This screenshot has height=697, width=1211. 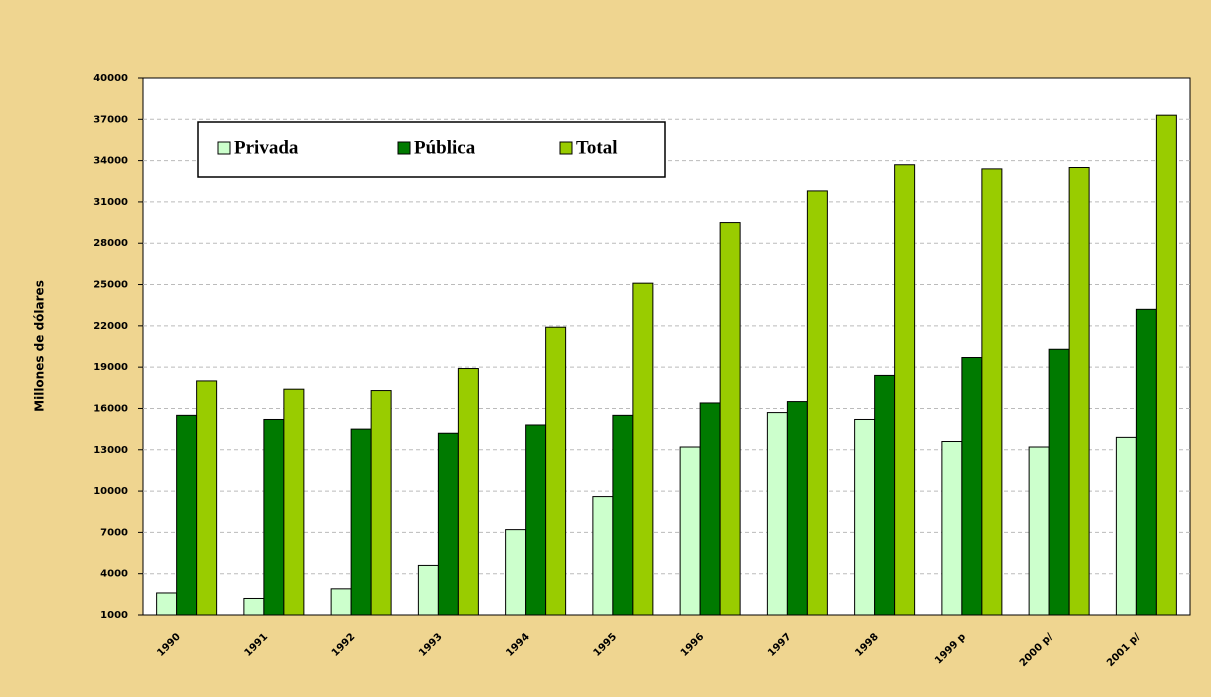 I want to click on y-tick-label: 31000, so click(x=110, y=202).